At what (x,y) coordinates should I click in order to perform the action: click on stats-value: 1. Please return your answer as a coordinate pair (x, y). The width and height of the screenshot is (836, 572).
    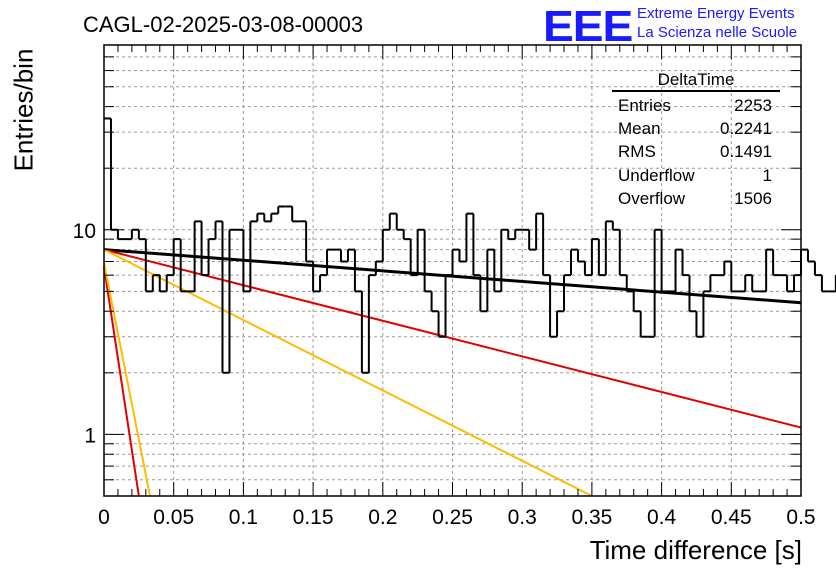
    Looking at the image, I should click on (767, 175).